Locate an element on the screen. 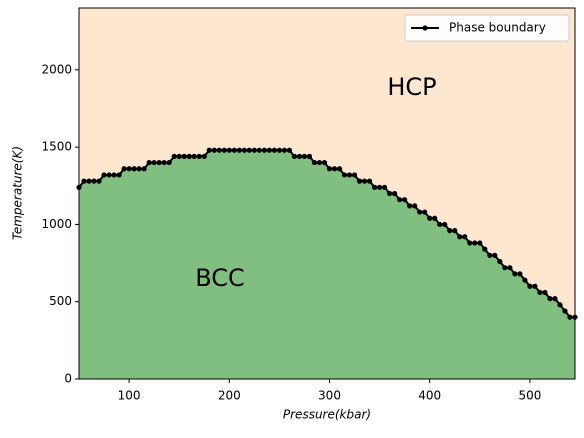 The image size is (584, 438). region-label: HCP is located at coordinates (411, 87).